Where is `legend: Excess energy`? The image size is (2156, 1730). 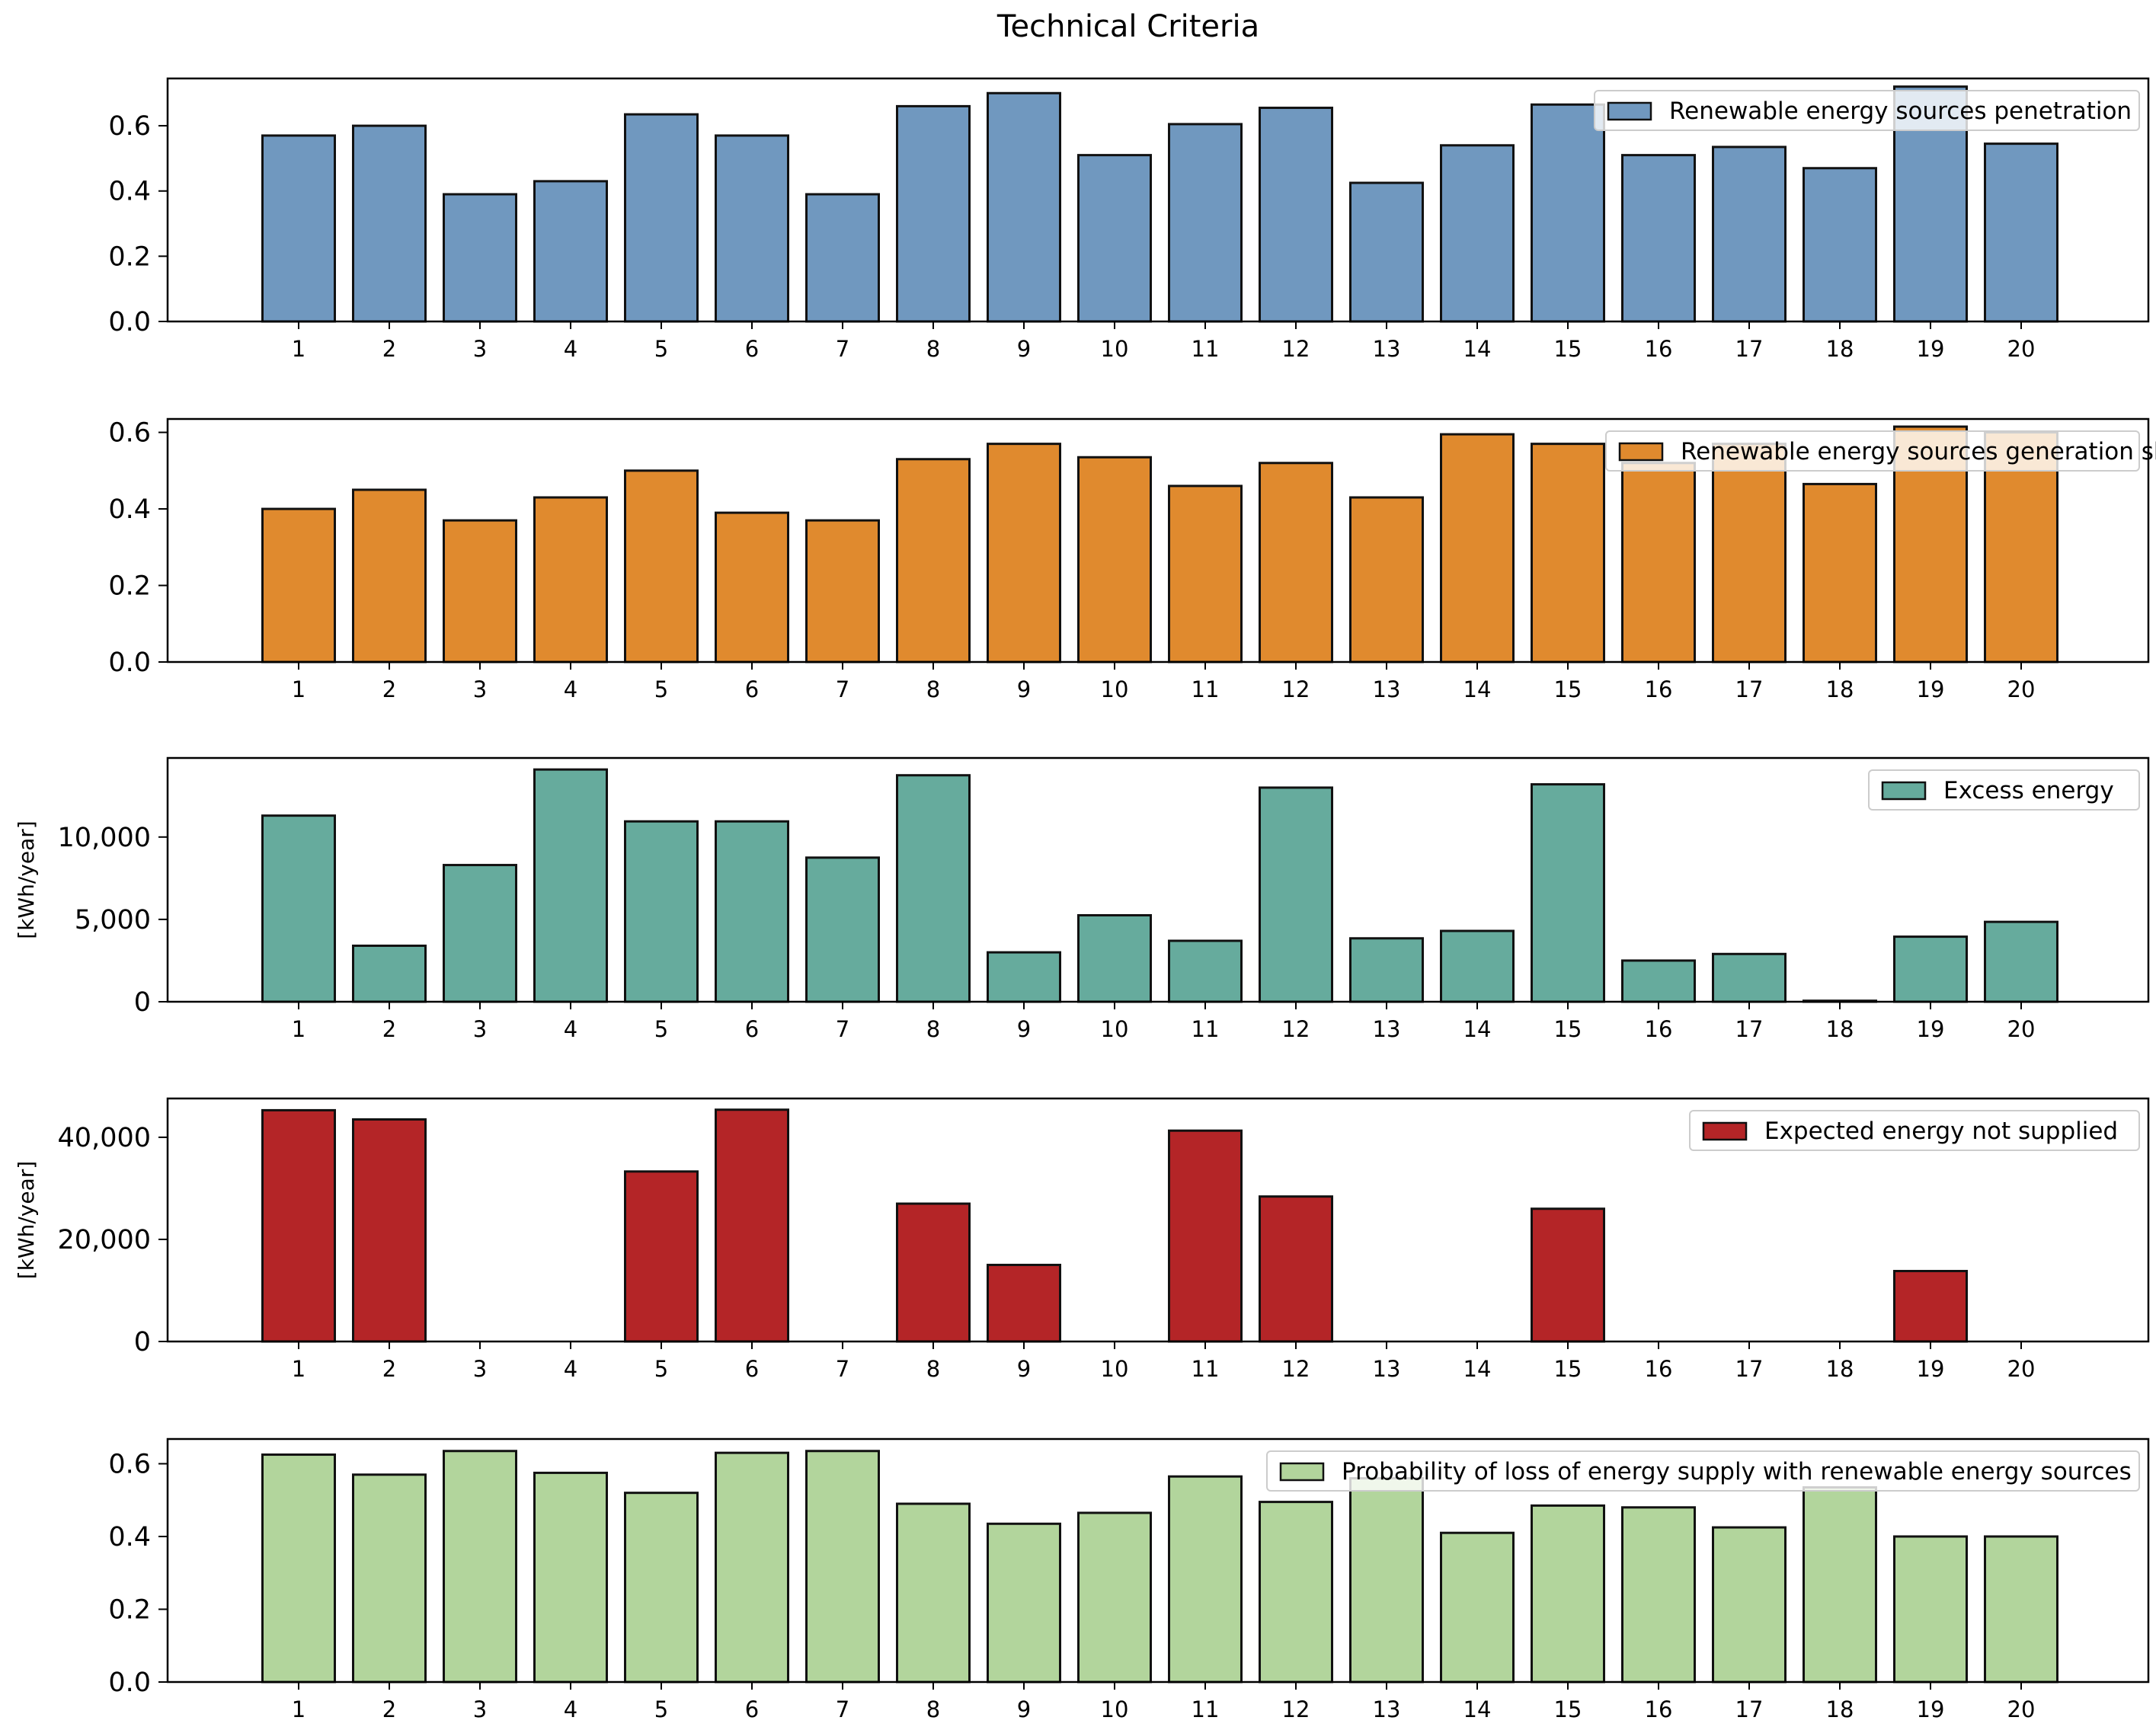
legend: Excess energy is located at coordinates (2004, 790).